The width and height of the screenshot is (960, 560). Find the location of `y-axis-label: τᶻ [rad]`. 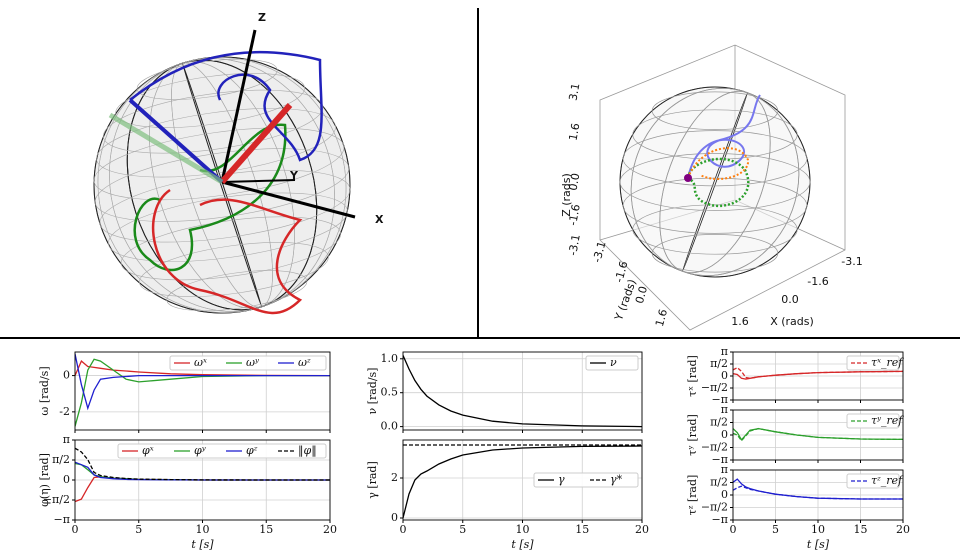

y-axis-label: τᶻ [rad] is located at coordinates (692, 495).